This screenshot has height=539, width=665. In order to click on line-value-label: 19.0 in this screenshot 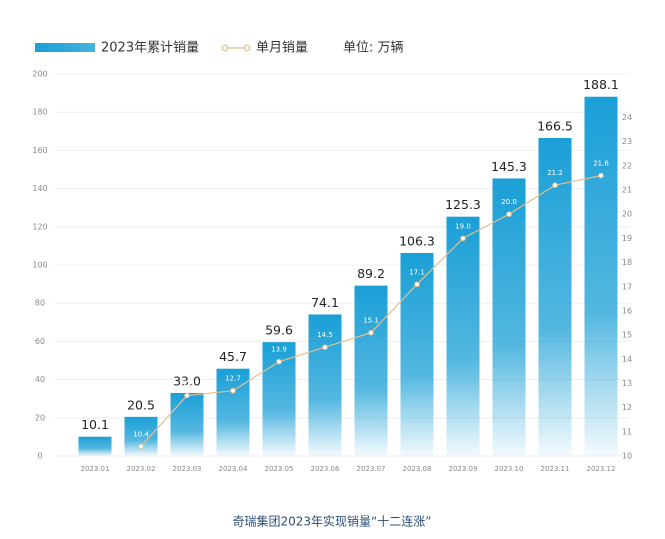, I will do `click(463, 226)`.